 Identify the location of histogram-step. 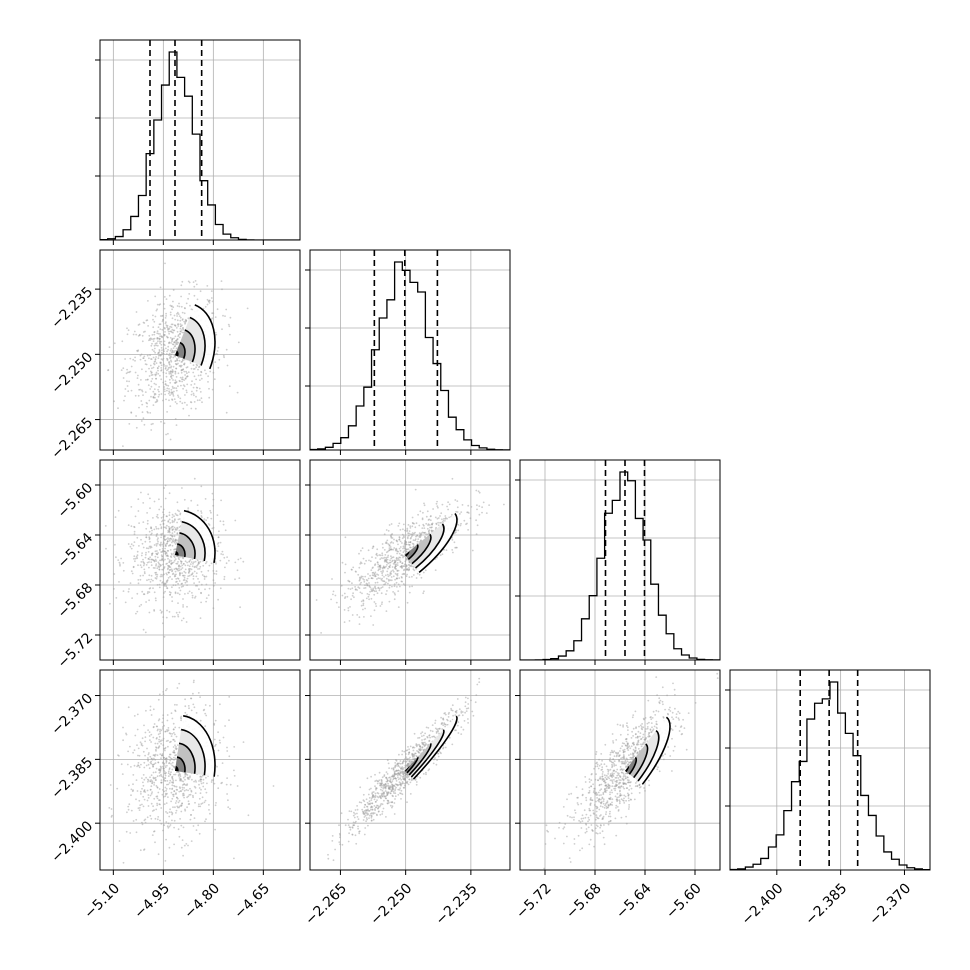
(620, 565).